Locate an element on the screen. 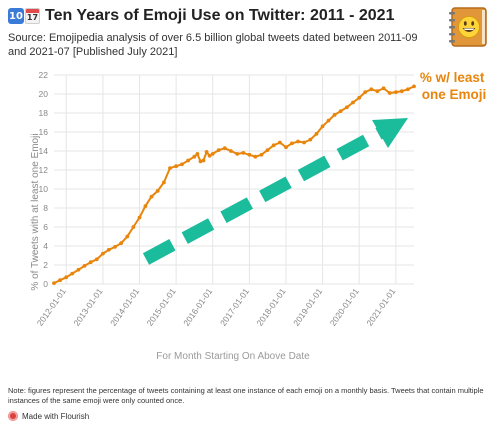 The height and width of the screenshot is (429, 500). annotation-line-1: % w/ least is located at coordinates (452, 77).